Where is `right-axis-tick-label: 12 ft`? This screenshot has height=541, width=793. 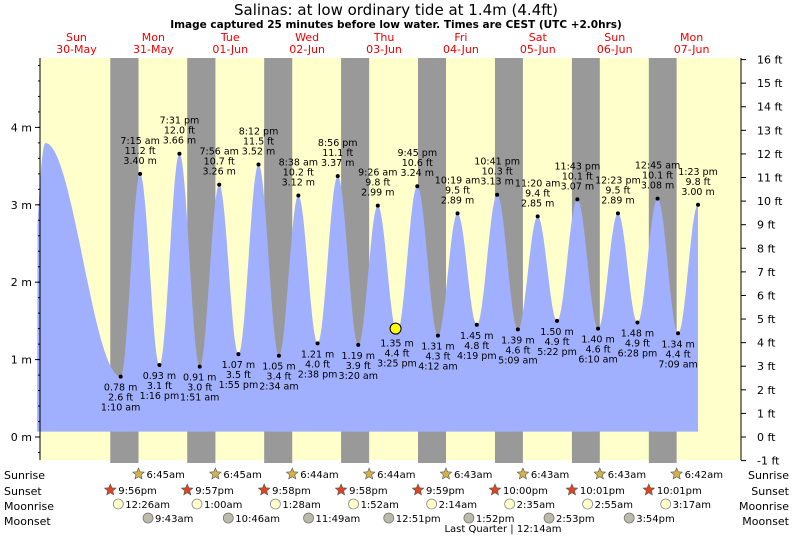
right-axis-tick-label: 12 ft is located at coordinates (770, 154).